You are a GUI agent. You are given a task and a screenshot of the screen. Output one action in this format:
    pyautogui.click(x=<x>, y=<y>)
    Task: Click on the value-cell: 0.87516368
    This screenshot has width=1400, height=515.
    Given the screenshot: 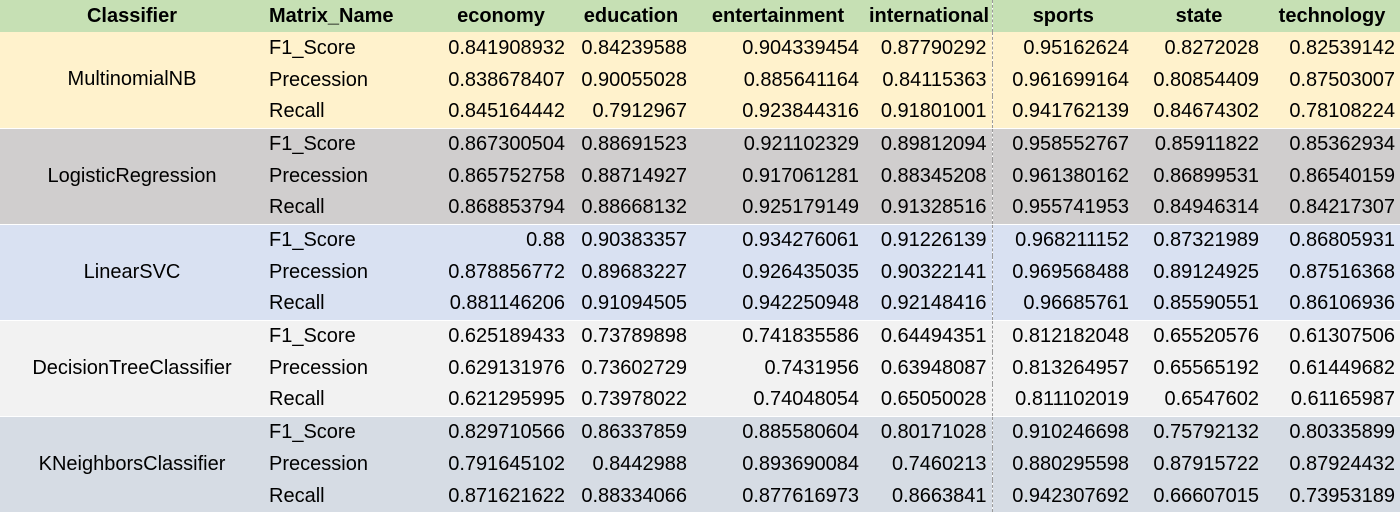 What is the action you would take?
    pyautogui.click(x=1332, y=272)
    